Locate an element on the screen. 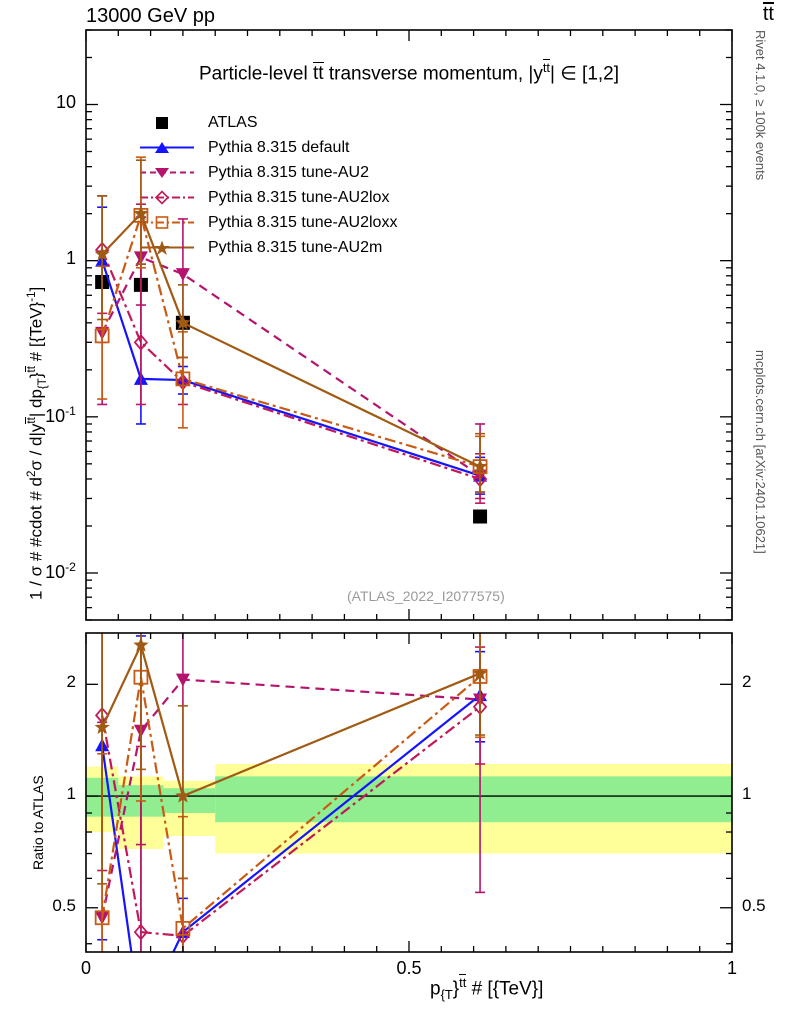 The image size is (786, 1024). legend-item: ATLAS is located at coordinates (267, 122).